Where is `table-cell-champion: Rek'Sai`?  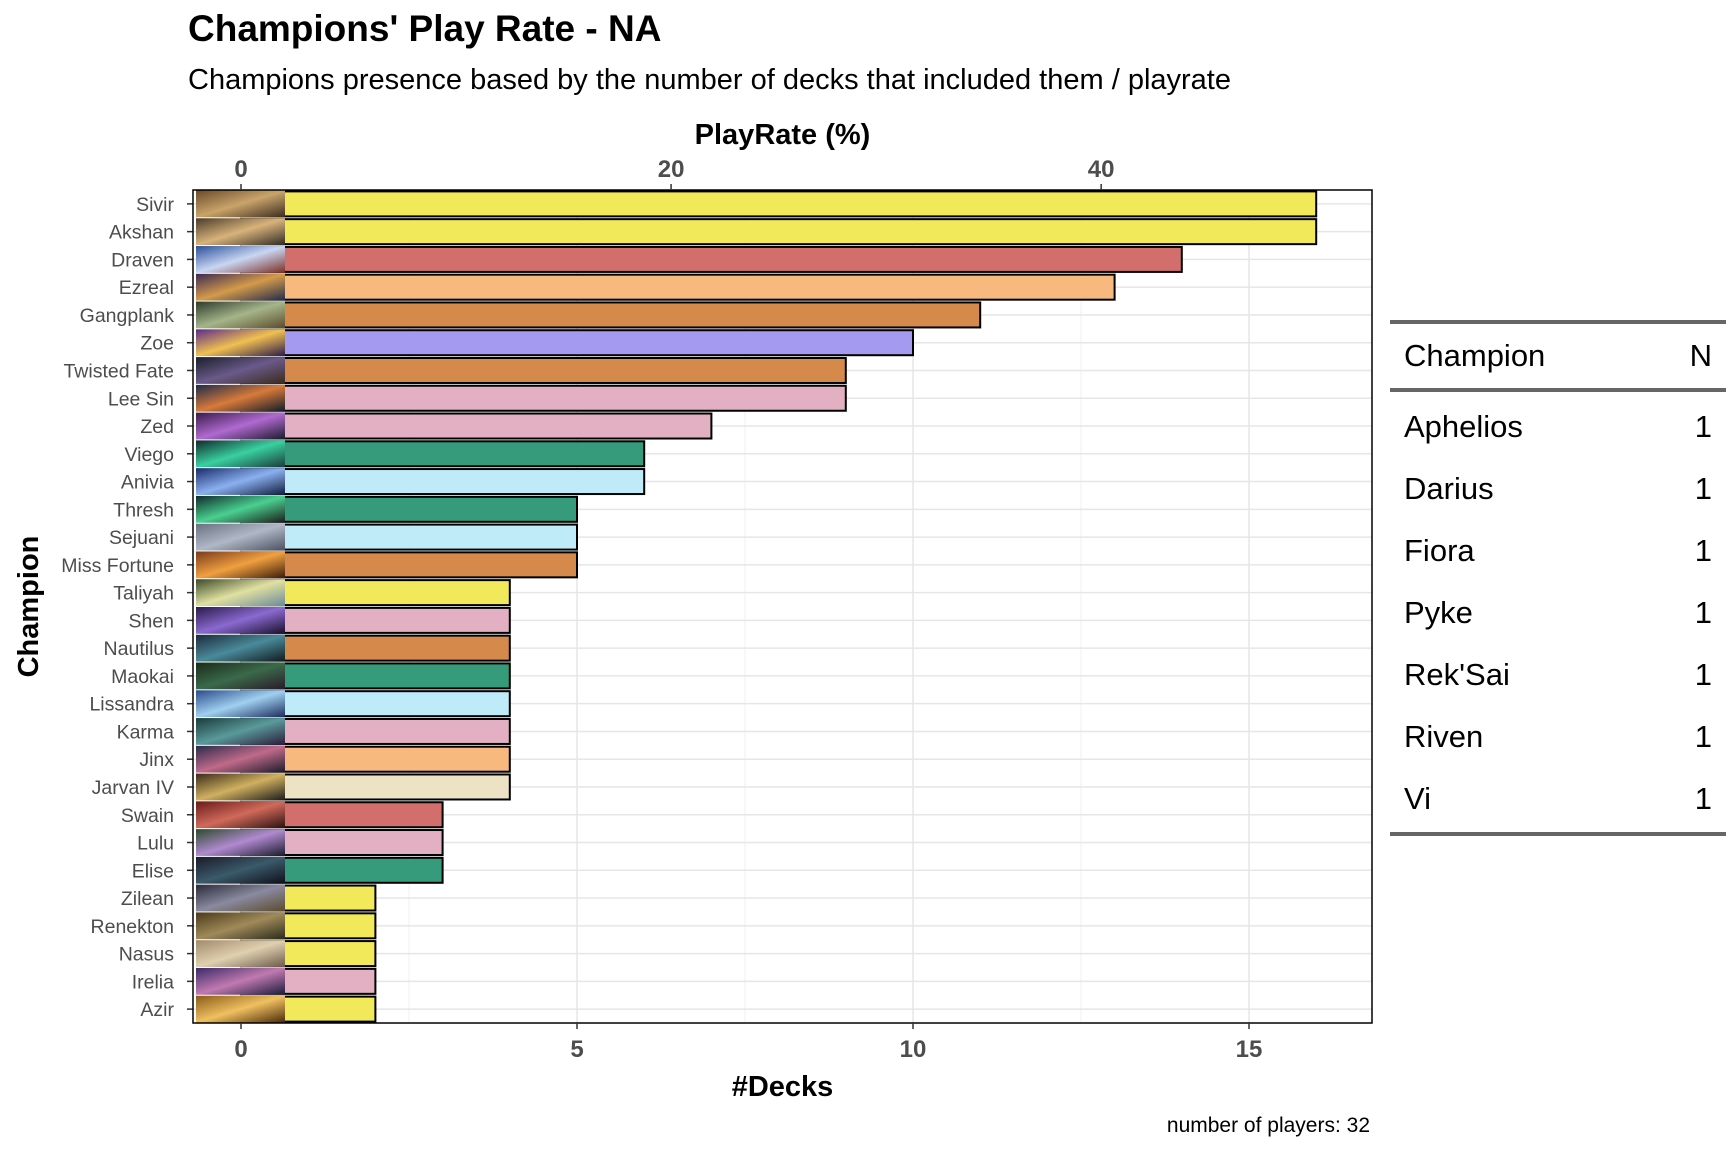
table-cell-champion: Rek'Sai is located at coordinates (1457, 674).